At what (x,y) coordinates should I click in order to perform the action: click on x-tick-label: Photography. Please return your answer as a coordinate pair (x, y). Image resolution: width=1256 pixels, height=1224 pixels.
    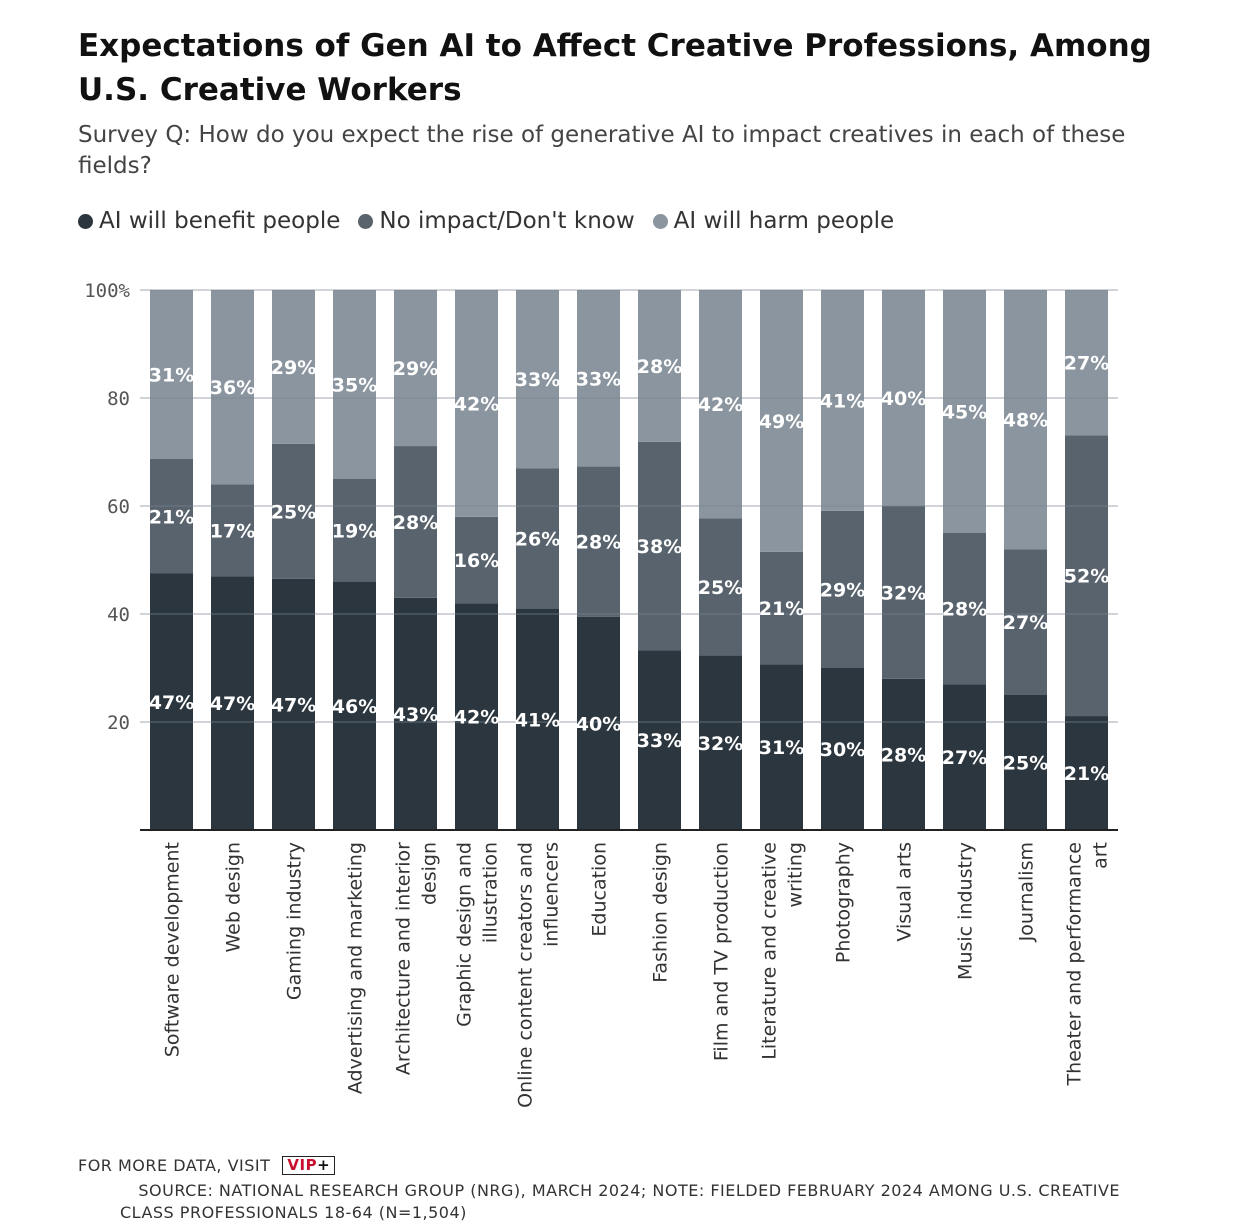
    Looking at the image, I should click on (844, 902).